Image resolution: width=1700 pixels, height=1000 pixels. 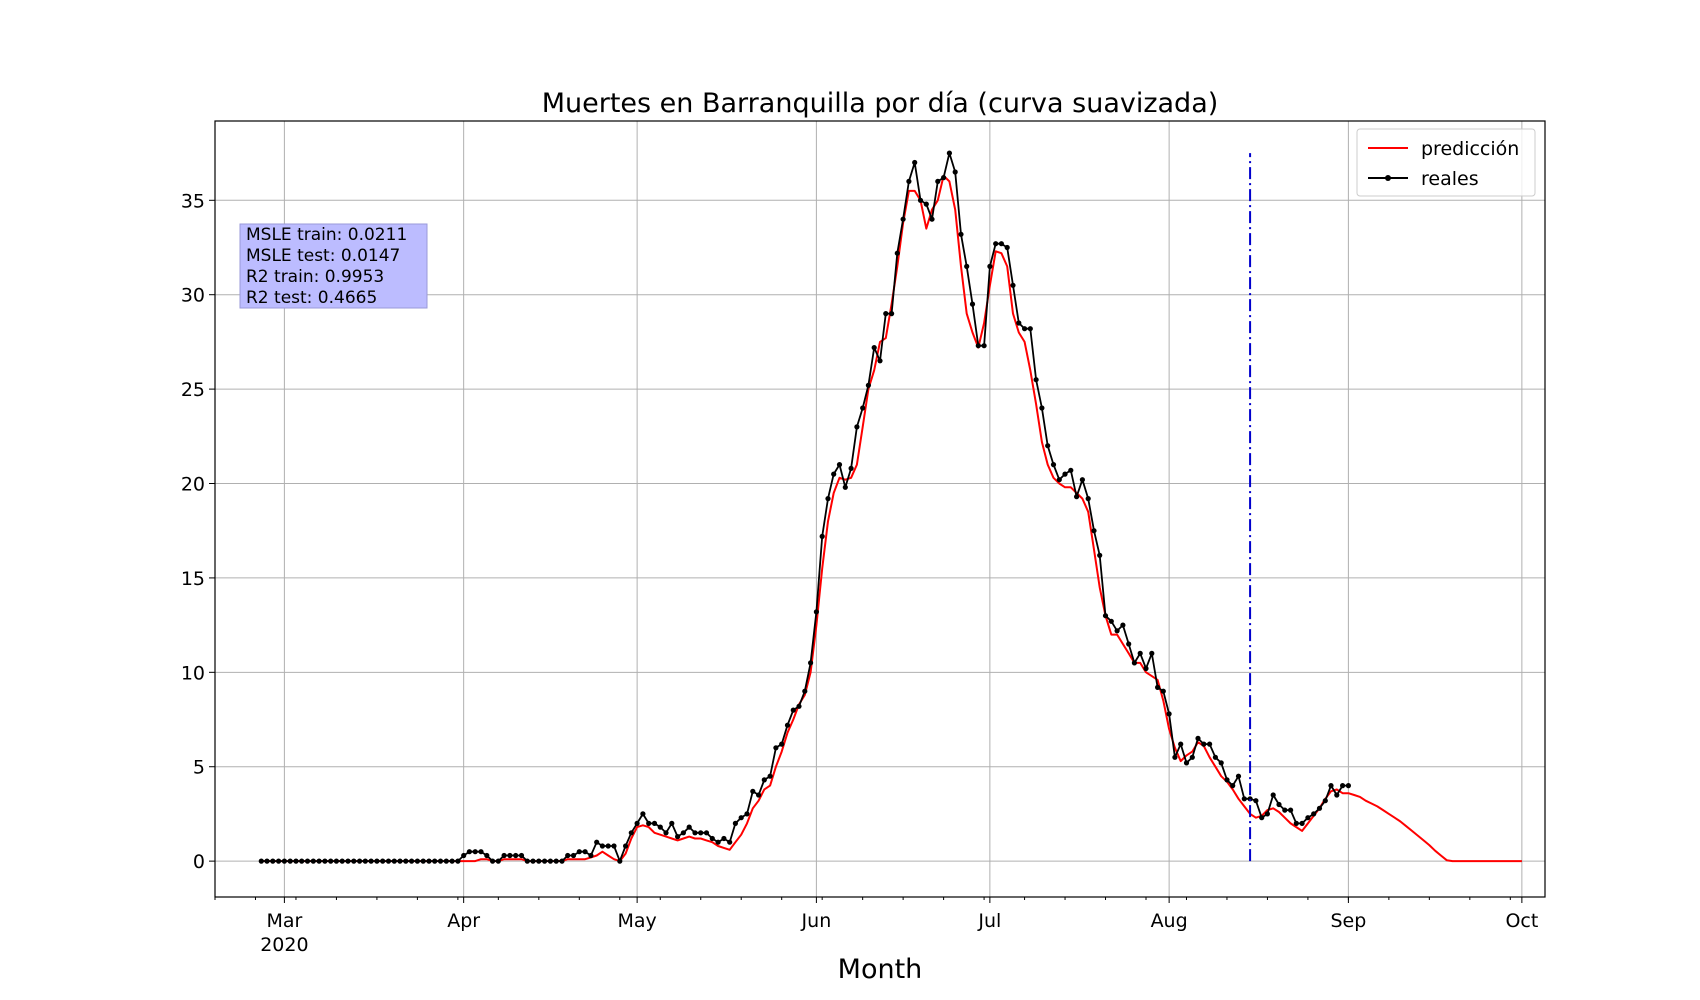 I want to click on y-tick-label: 25, so click(x=193, y=390).